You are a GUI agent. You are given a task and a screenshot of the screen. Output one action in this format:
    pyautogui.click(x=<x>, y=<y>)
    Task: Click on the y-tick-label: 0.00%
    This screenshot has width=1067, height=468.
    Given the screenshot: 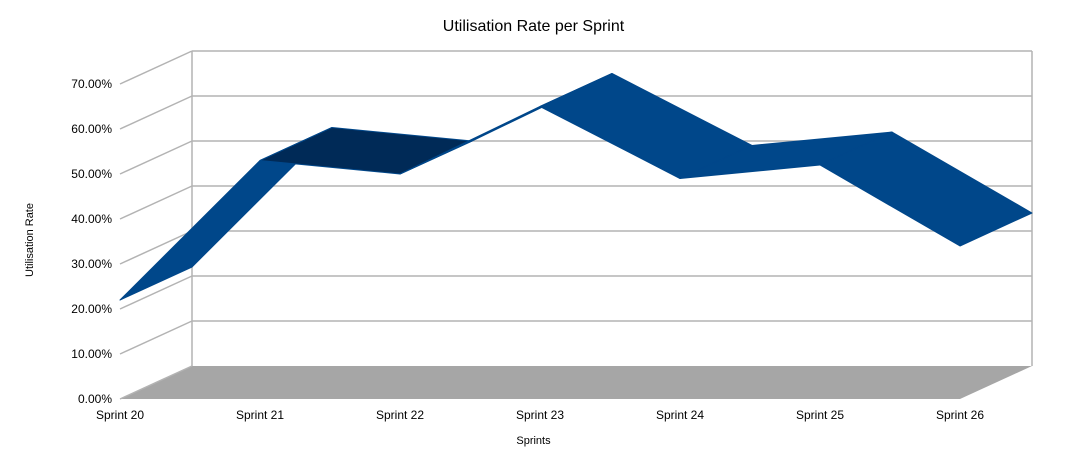 What is the action you would take?
    pyautogui.click(x=95, y=399)
    